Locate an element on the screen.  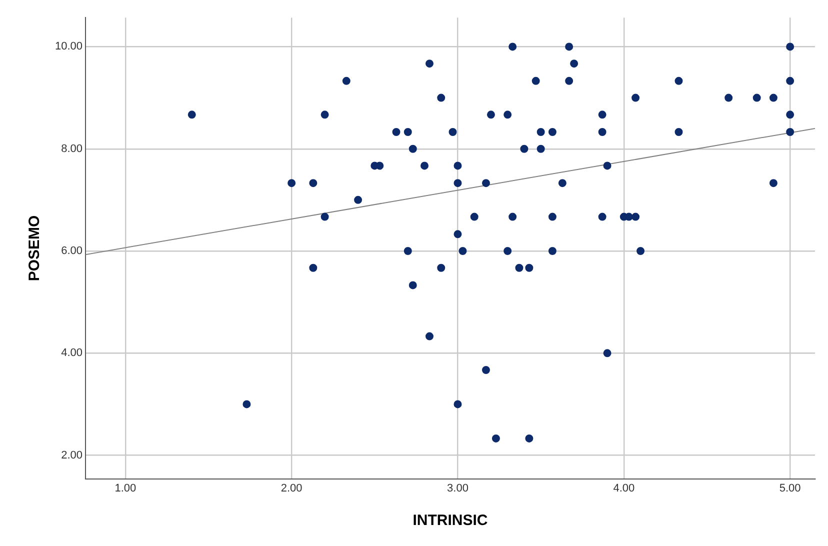
y-tick-label: 8.00 is located at coordinates (72, 148).